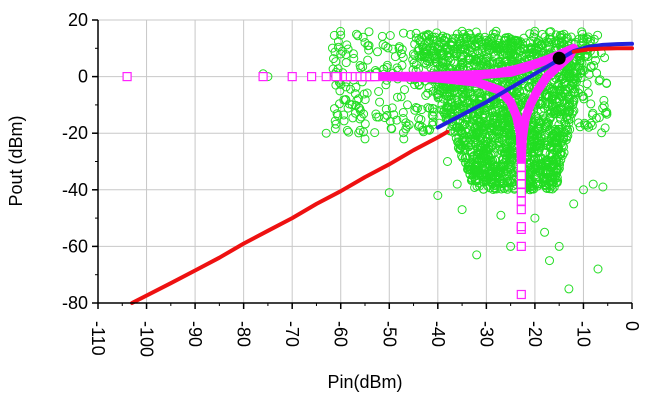 Image resolution: width=645 pixels, height=394 pixels. What do you see at coordinates (75, 246) in the screenshot?
I see `y-tick-label: -60` at bounding box center [75, 246].